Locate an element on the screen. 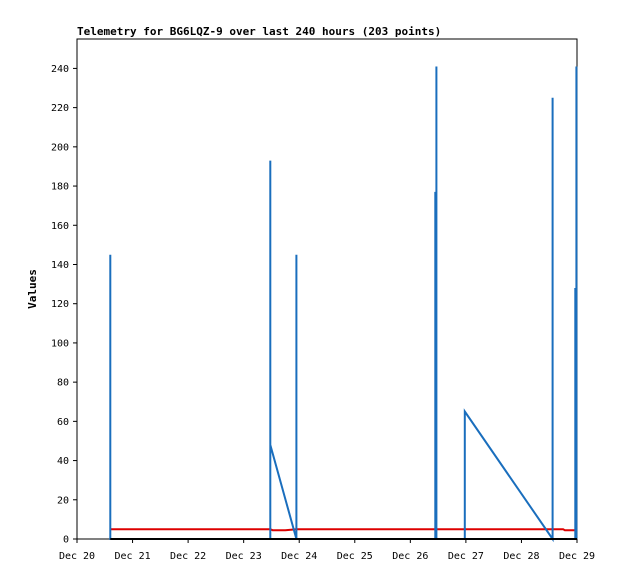 This screenshot has height=579, width=618. y-tick-label: 220 is located at coordinates (60, 108).